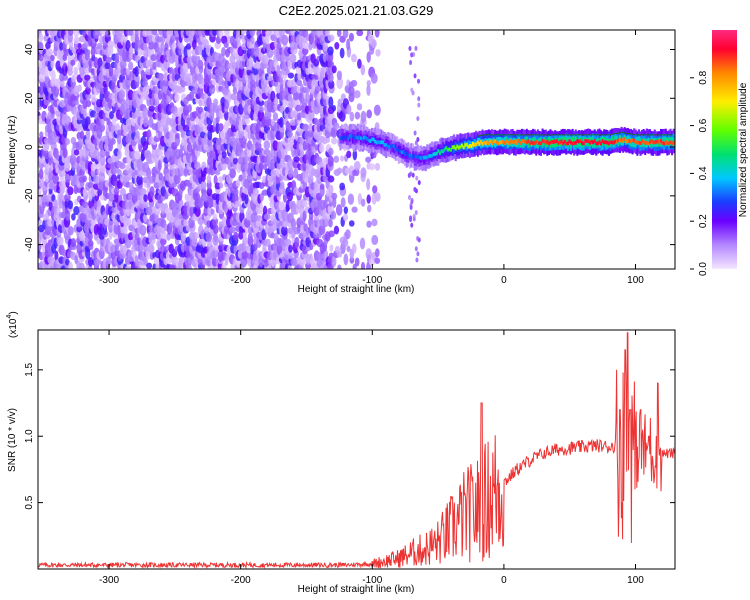  What do you see at coordinates (699, 173) in the screenshot?
I see `colorbar-ticks: 0.0 0.2 0.4 0.6 0.8` at bounding box center [699, 173].